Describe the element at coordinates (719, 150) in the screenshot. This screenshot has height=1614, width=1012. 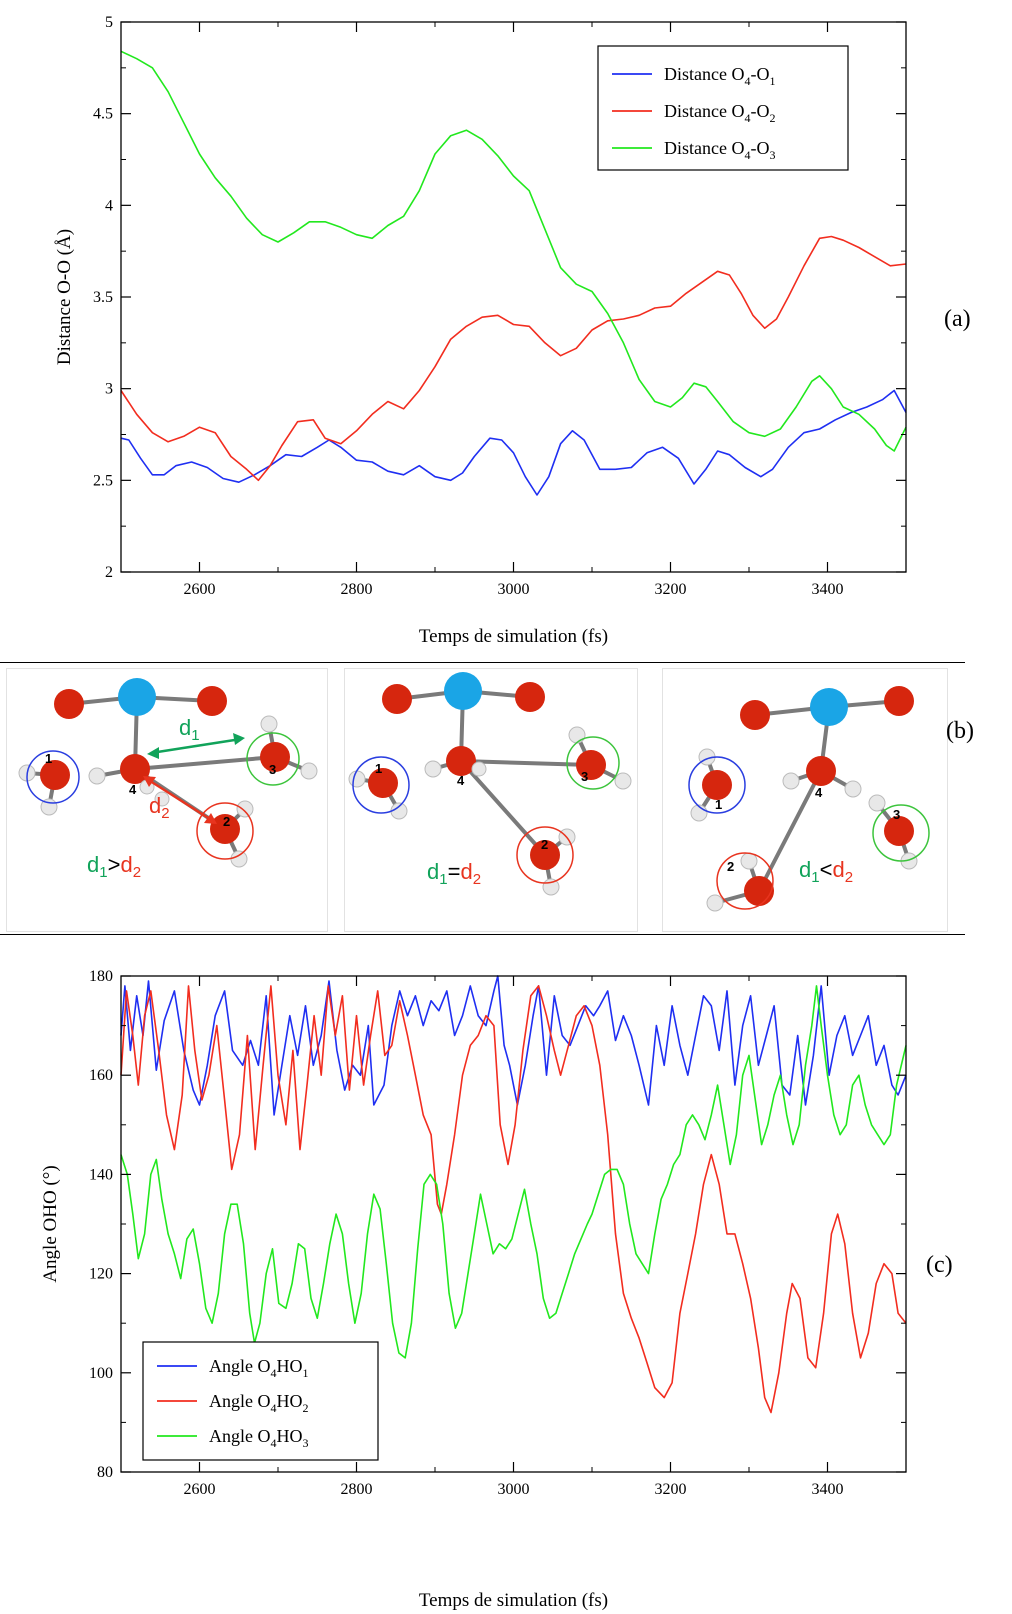
I see `legend-label-3: Distance O4-O3` at that location.